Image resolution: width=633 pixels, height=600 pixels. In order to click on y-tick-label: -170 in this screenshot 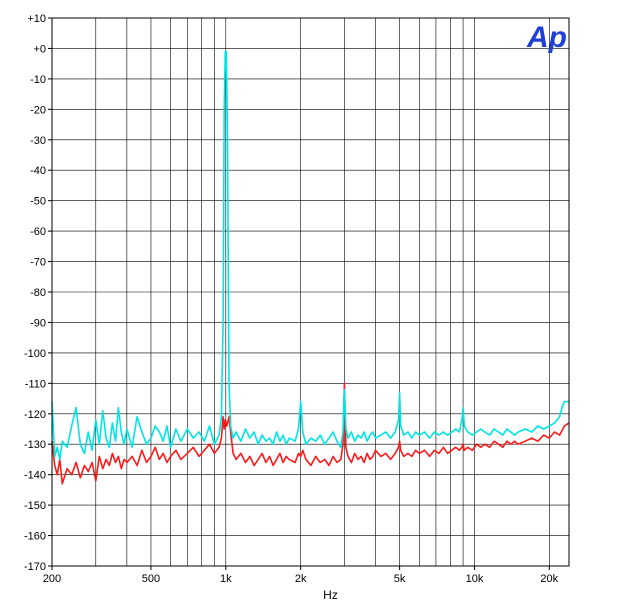, I will do `click(35, 567)`.